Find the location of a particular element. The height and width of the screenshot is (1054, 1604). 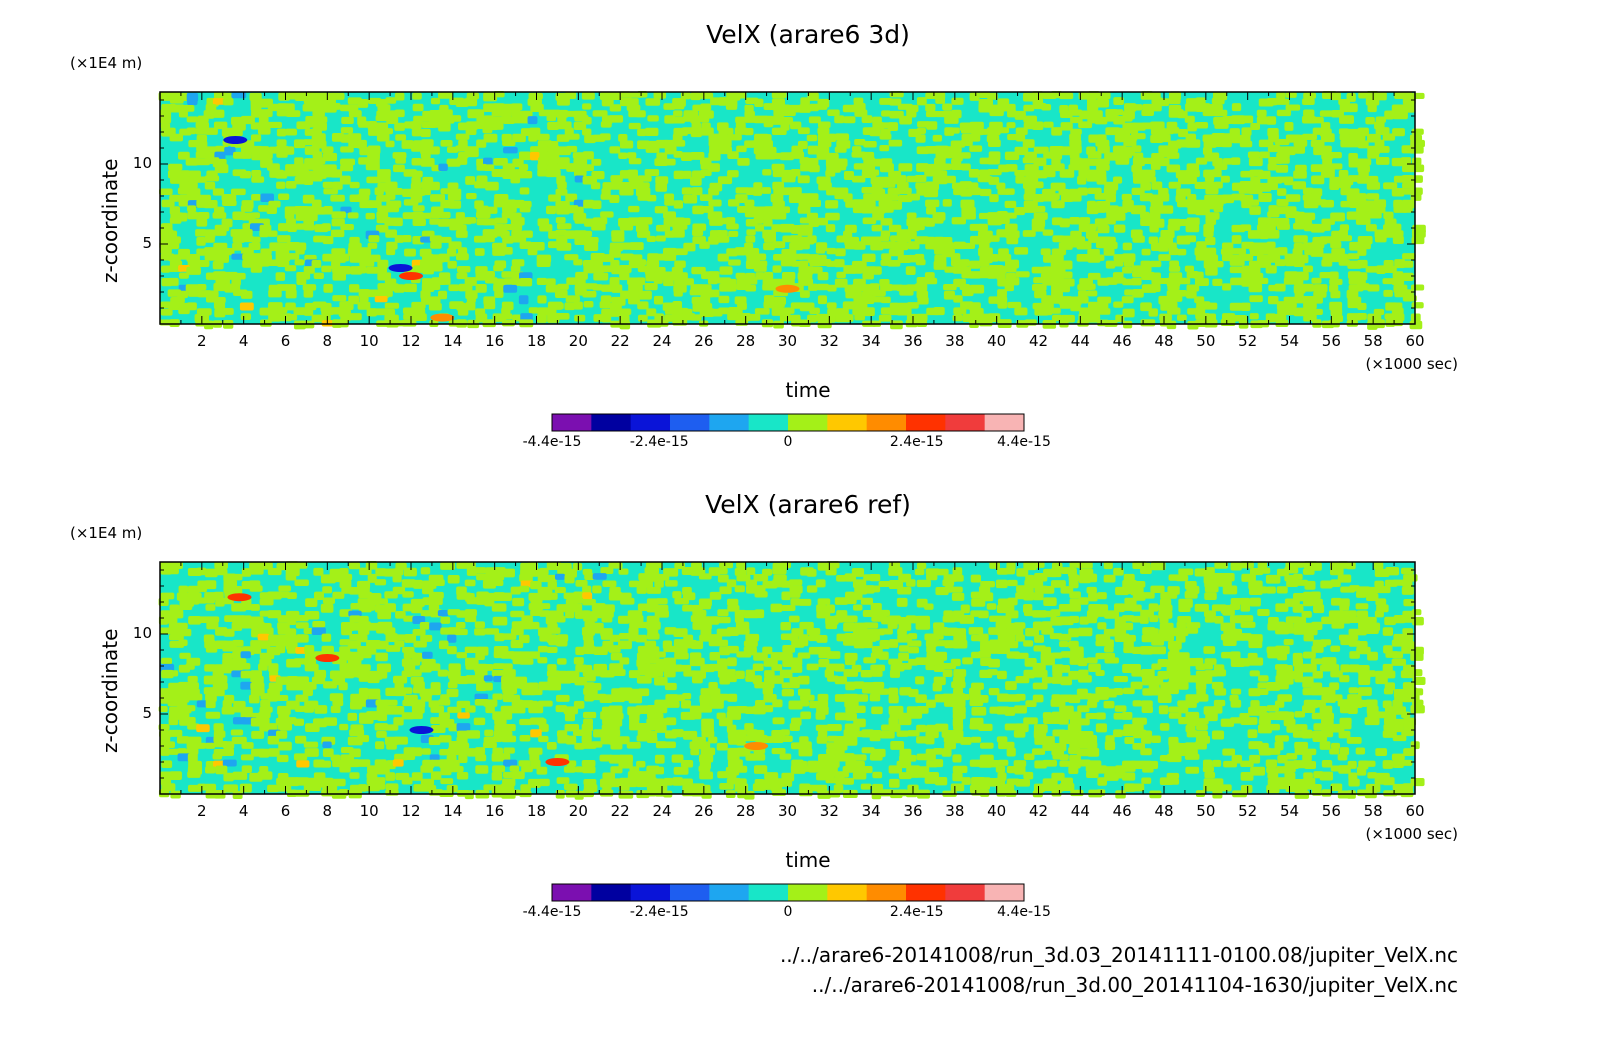

x-tick-label: 36 is located at coordinates (913, 811).